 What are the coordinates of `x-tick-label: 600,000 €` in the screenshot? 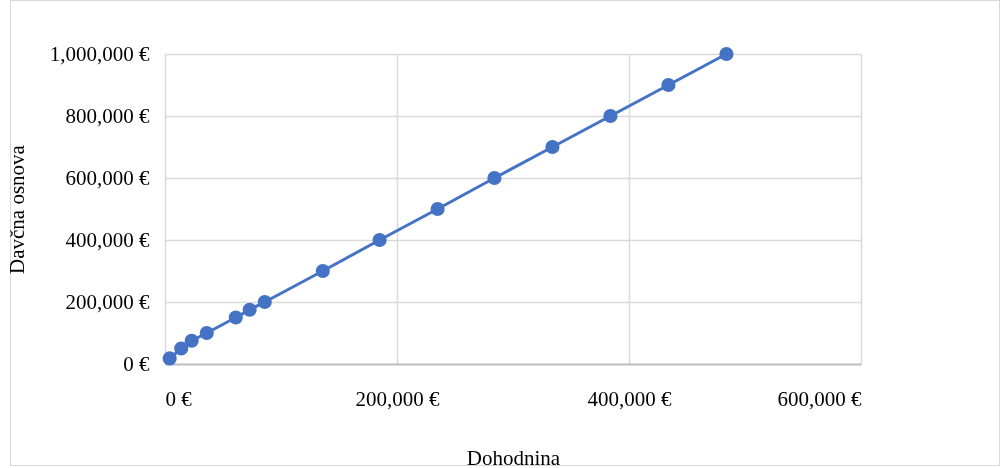 It's located at (819, 398).